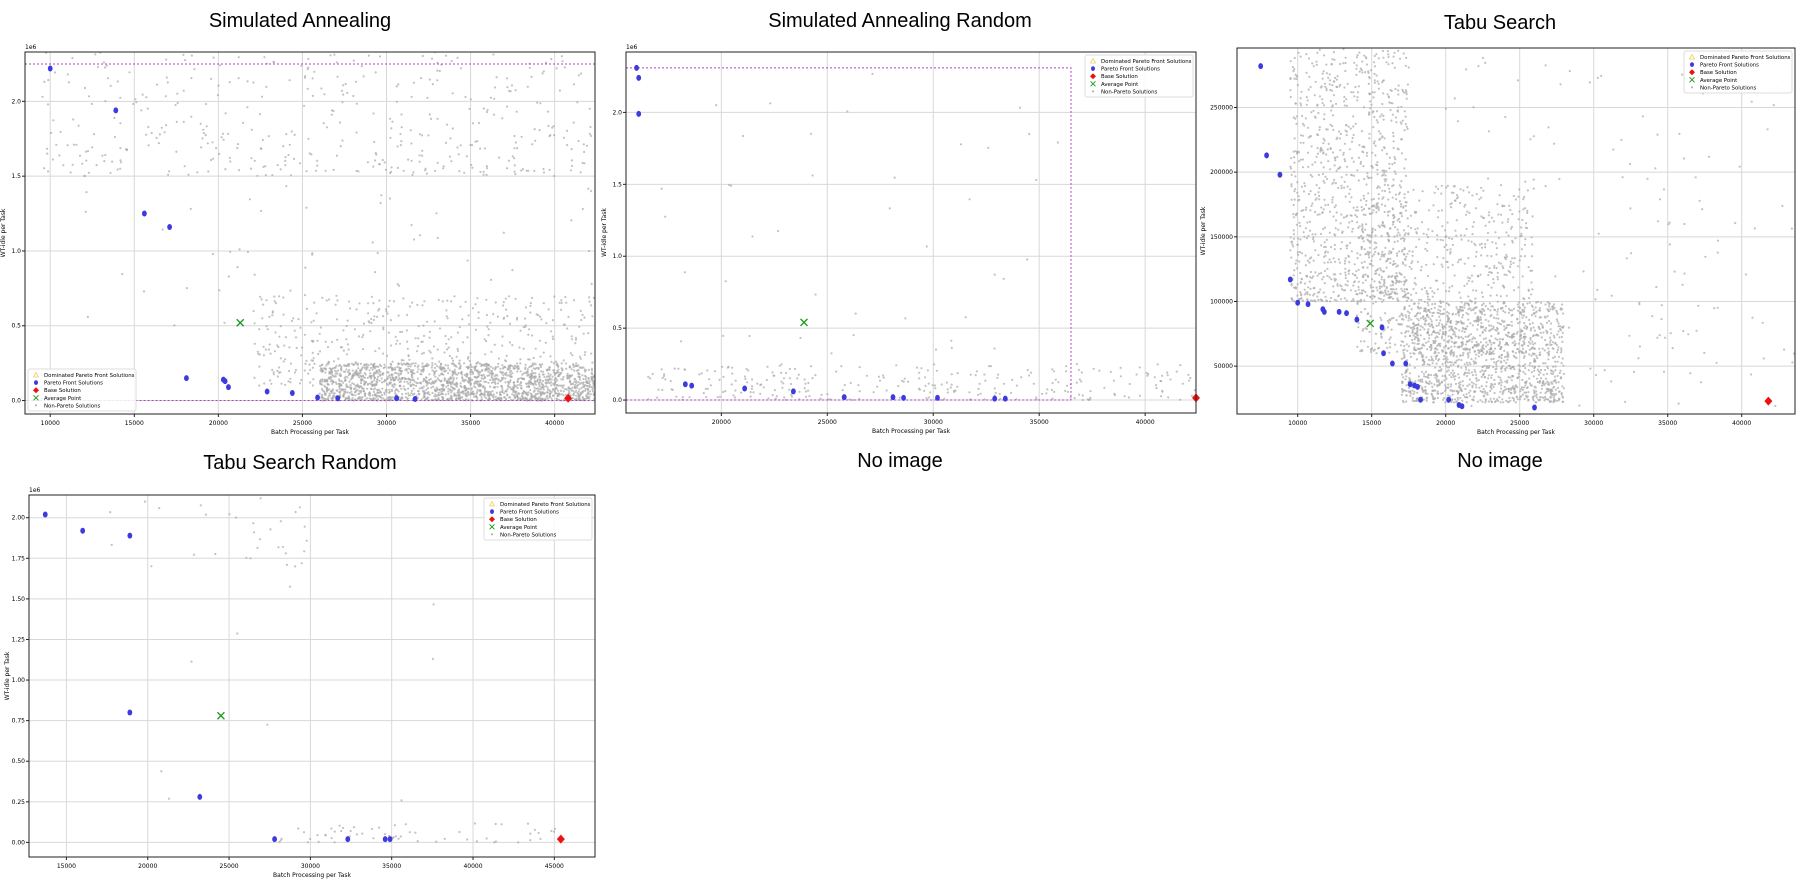 The width and height of the screenshot is (1800, 880). What do you see at coordinates (617, 184) in the screenshot?
I see `y-tick-label: 1.5` at bounding box center [617, 184].